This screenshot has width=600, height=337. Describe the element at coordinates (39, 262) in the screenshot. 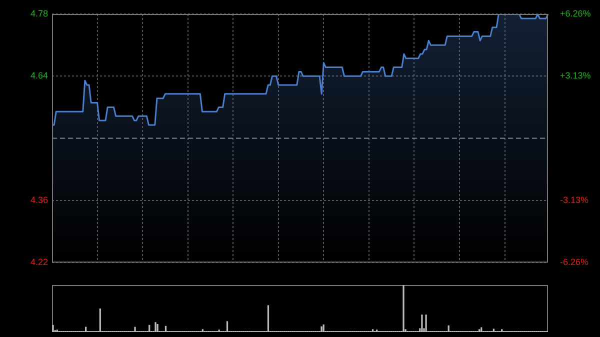

I see `y-tick-label: 4.22` at that location.